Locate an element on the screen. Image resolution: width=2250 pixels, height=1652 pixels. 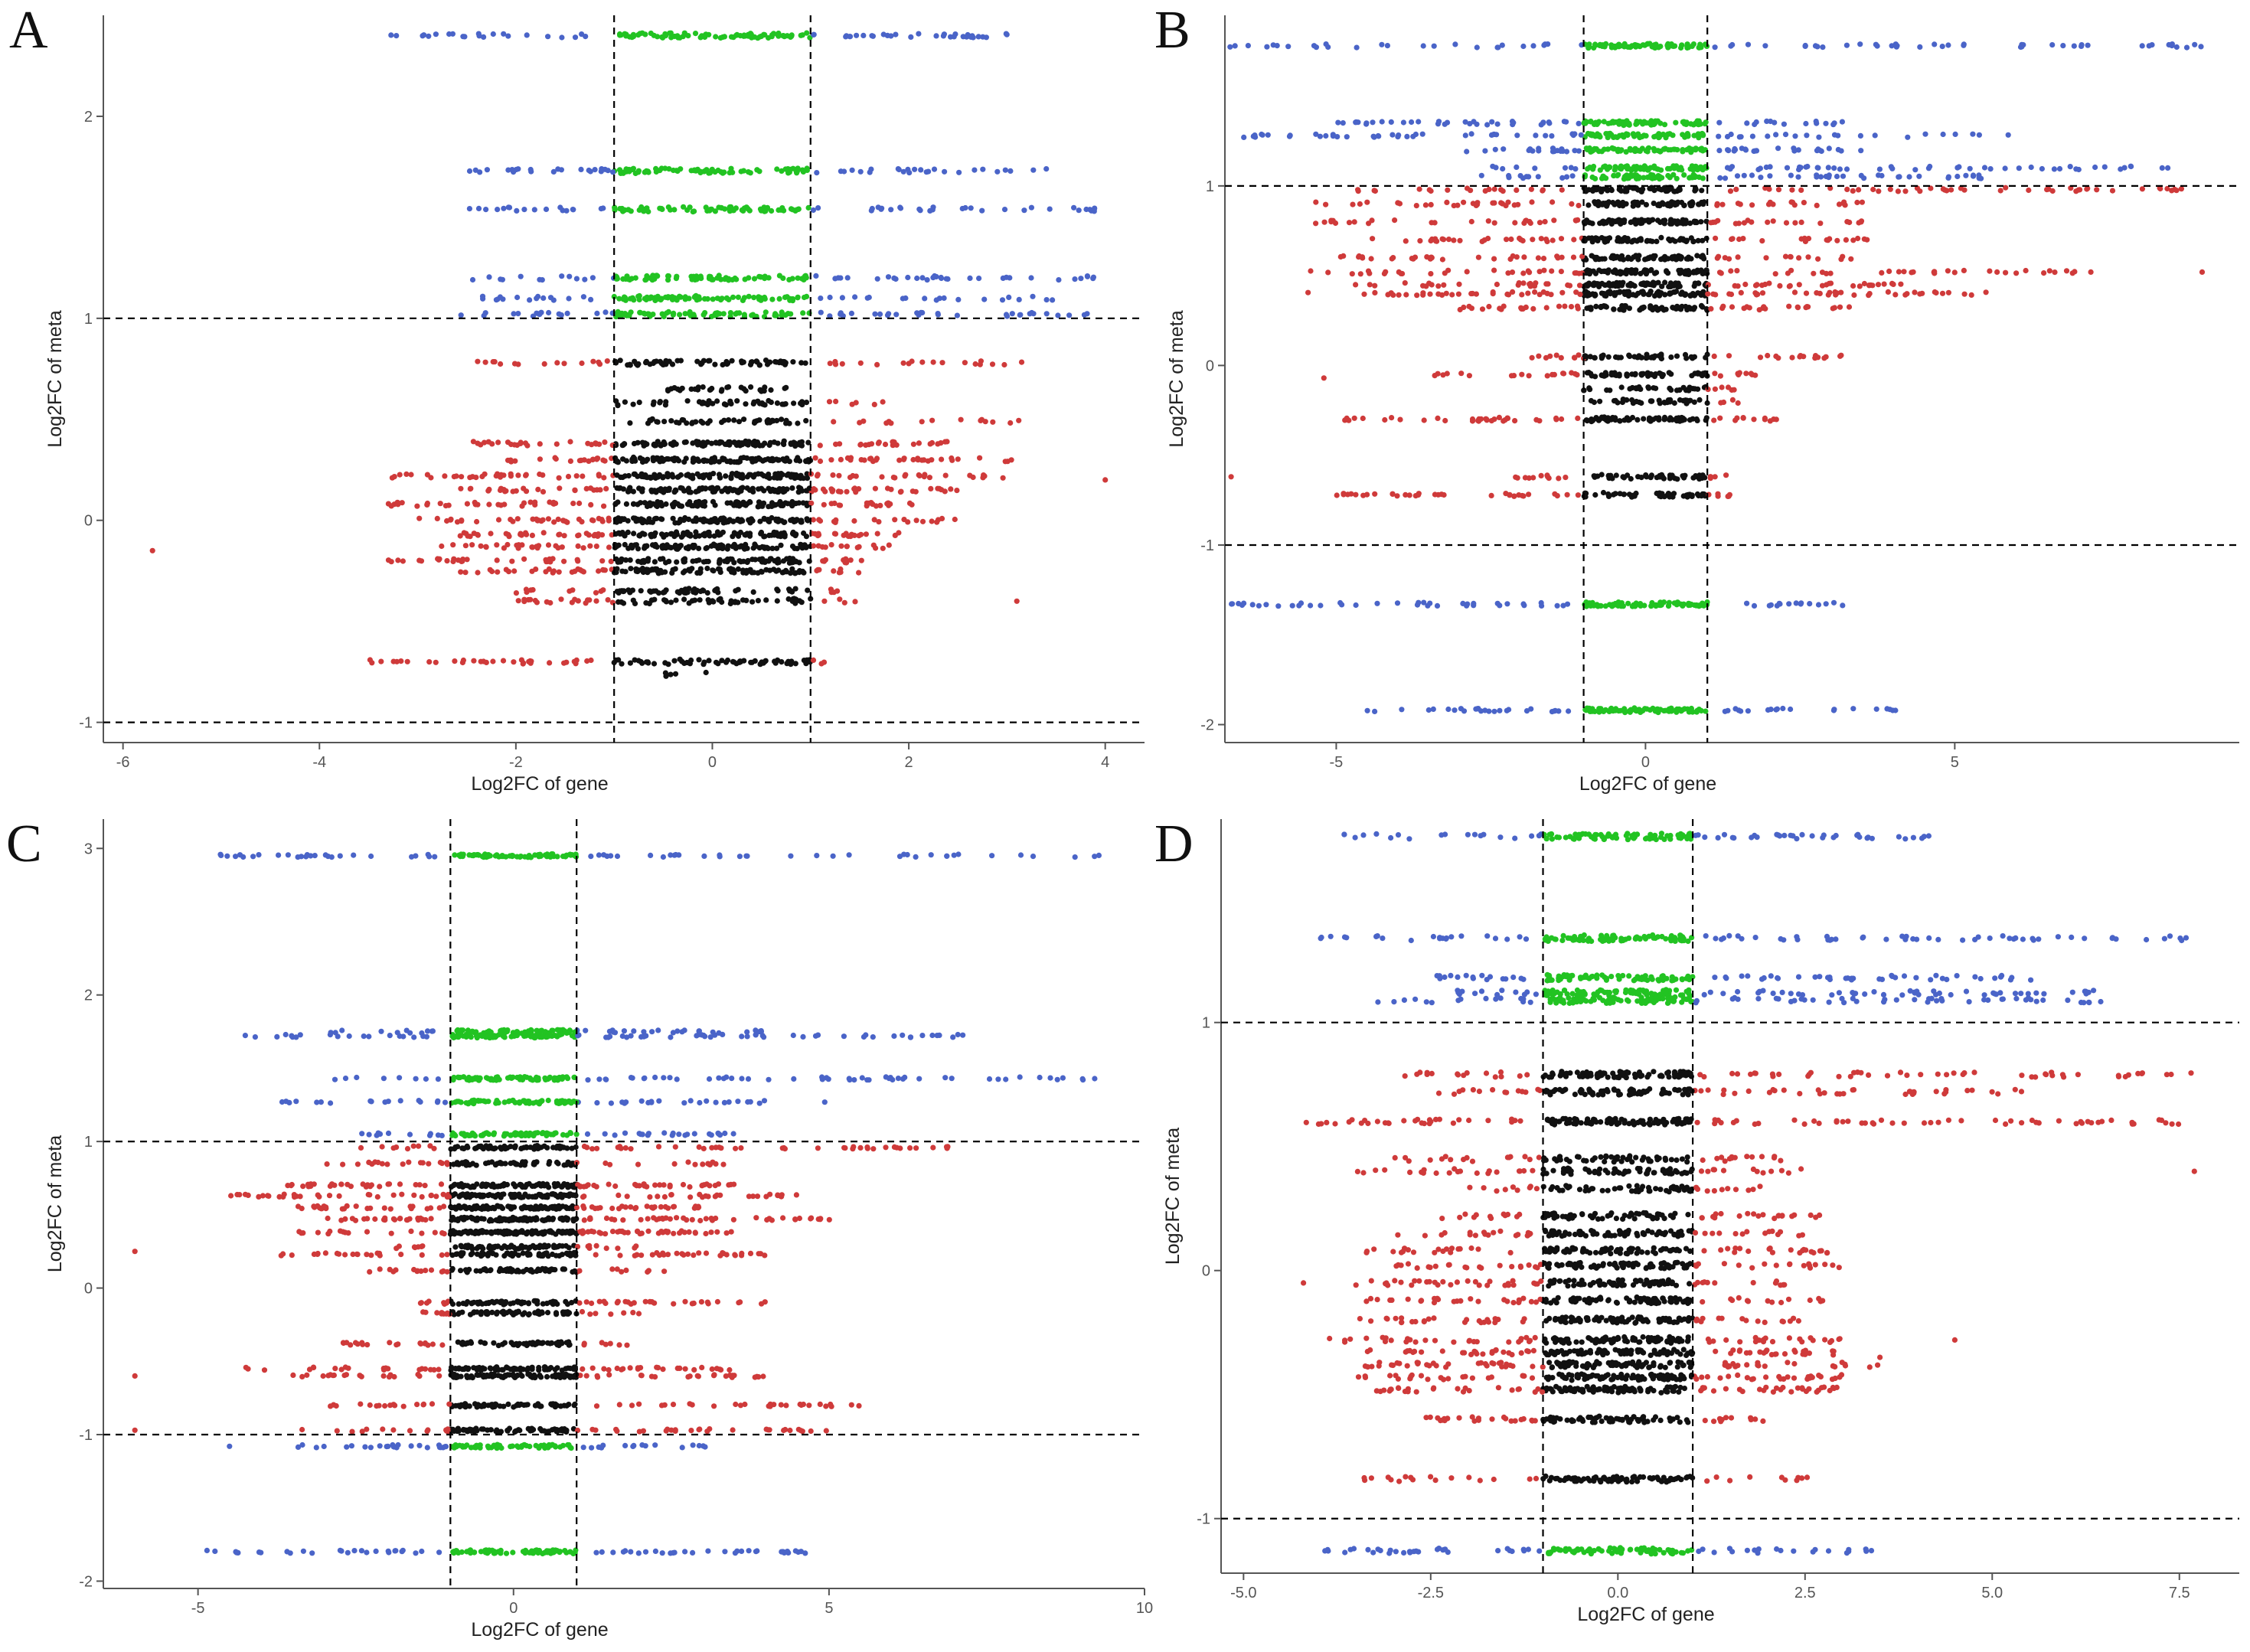
x-tick-label: -4 is located at coordinates (319, 762).